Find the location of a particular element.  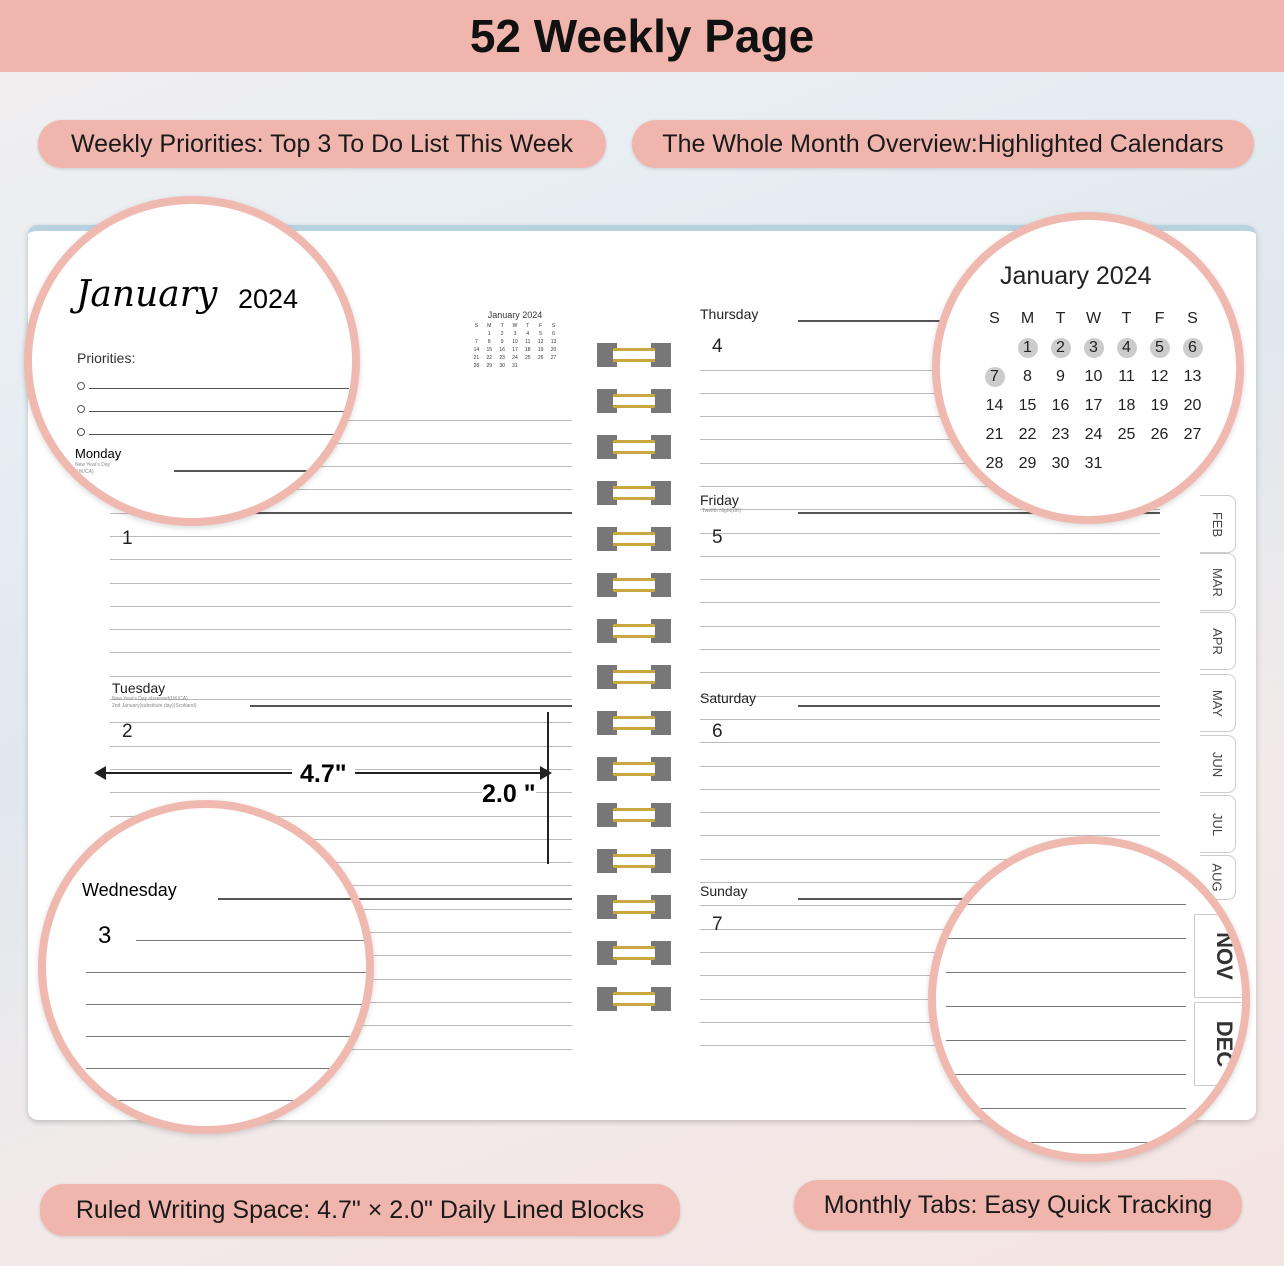

mini-calendar-day is located at coordinates (527, 366).